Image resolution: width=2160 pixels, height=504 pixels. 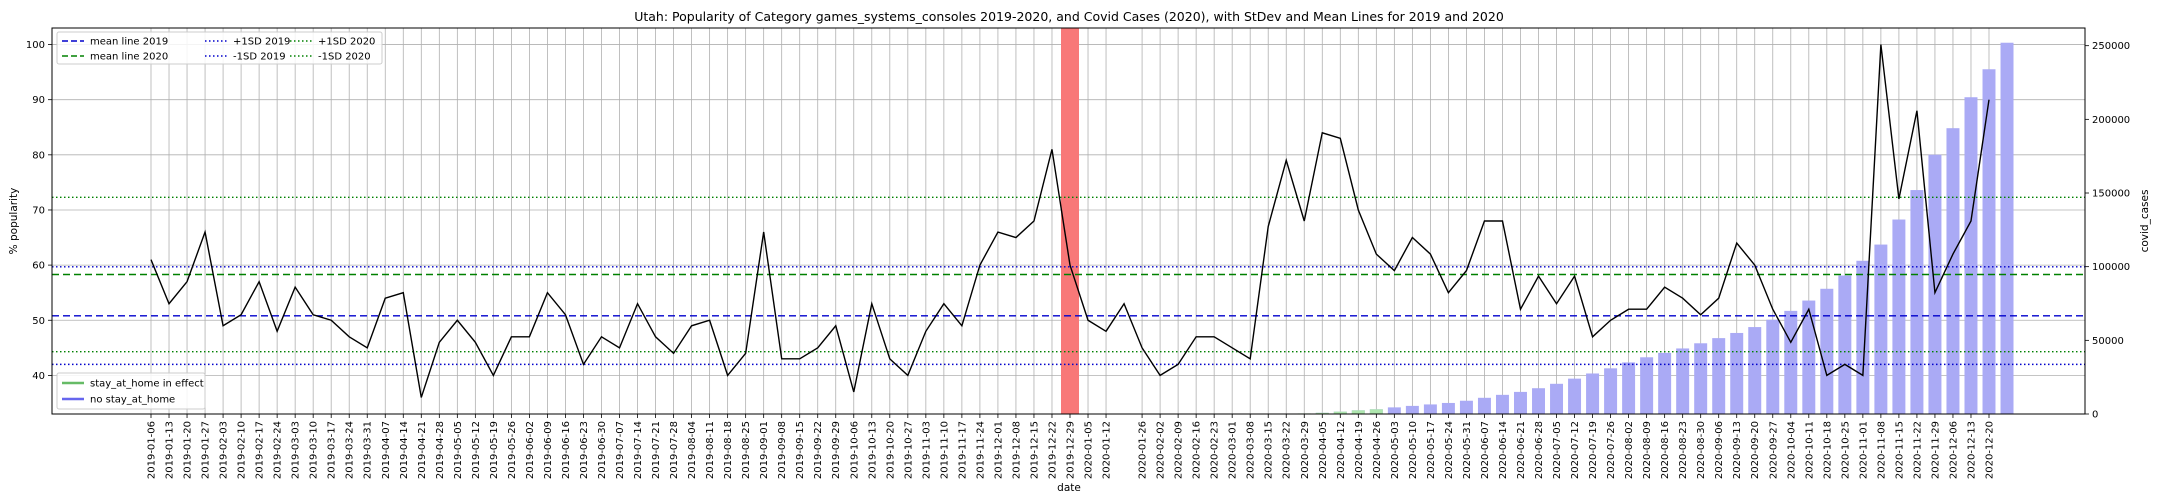 What do you see at coordinates (38, 376) in the screenshot?
I see `y-tick-label: 40` at bounding box center [38, 376].